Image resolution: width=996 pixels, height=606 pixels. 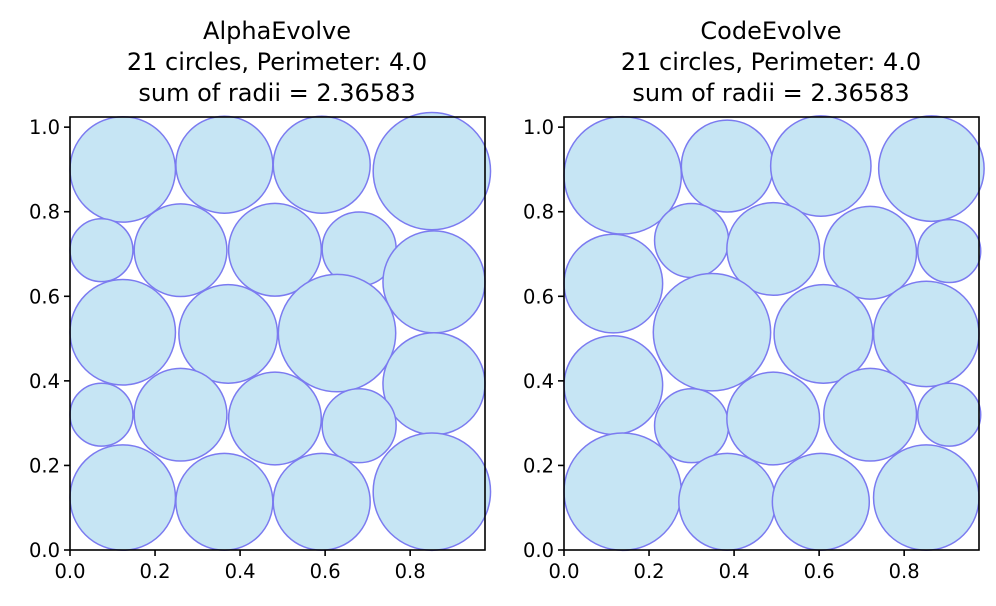 I want to click on panel-title-line: AlphaEvolve, so click(x=277, y=31).